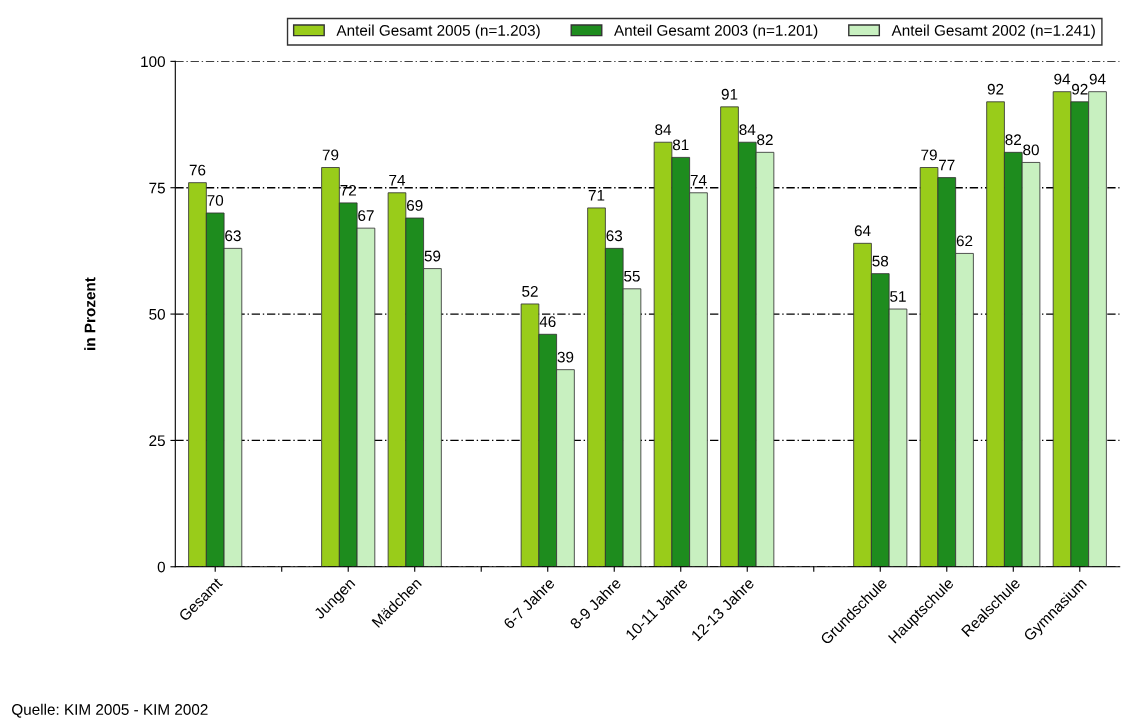 This screenshot has height=722, width=1131. What do you see at coordinates (729, 94) in the screenshot?
I see `data-label: 91` at bounding box center [729, 94].